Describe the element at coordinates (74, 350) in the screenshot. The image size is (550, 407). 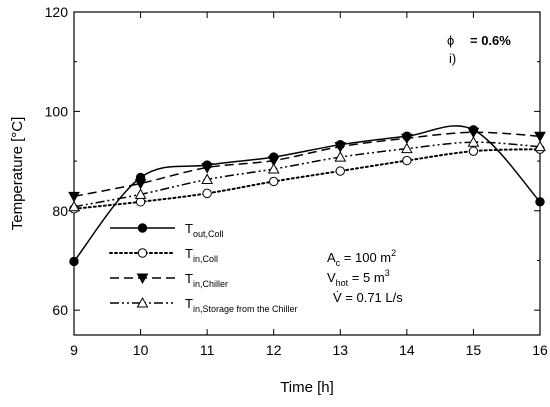
I see `x-tick-label: 9` at that location.